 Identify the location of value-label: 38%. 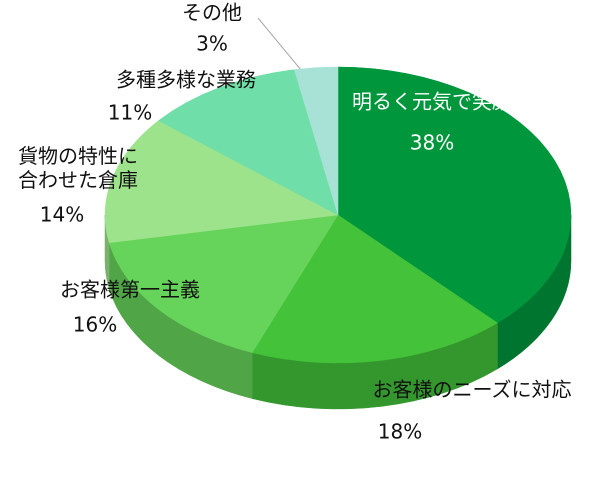
(432, 143).